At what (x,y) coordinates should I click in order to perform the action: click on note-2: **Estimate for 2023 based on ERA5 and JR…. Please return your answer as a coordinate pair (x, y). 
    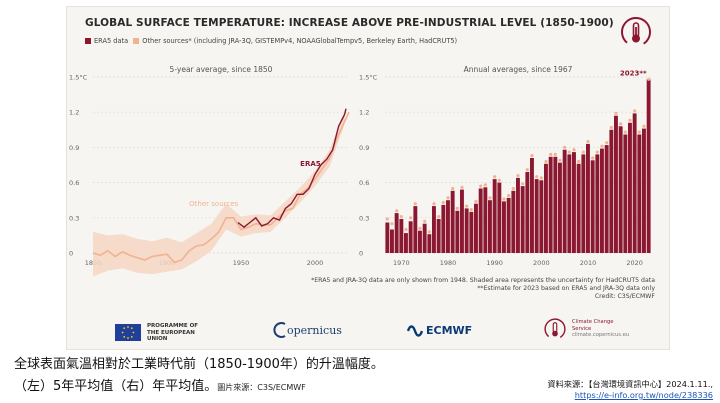
    Looking at the image, I should click on (566, 288).